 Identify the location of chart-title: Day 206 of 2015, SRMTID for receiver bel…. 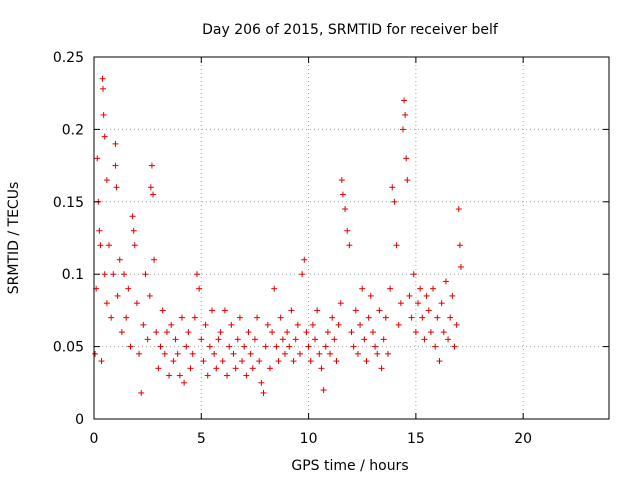
(350, 30).